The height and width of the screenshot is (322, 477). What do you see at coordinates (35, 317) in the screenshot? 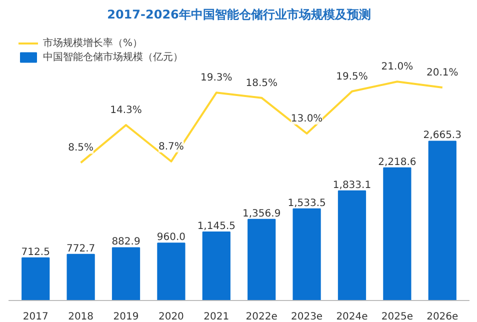
I see `x-tick-label: 2017` at bounding box center [35, 317].